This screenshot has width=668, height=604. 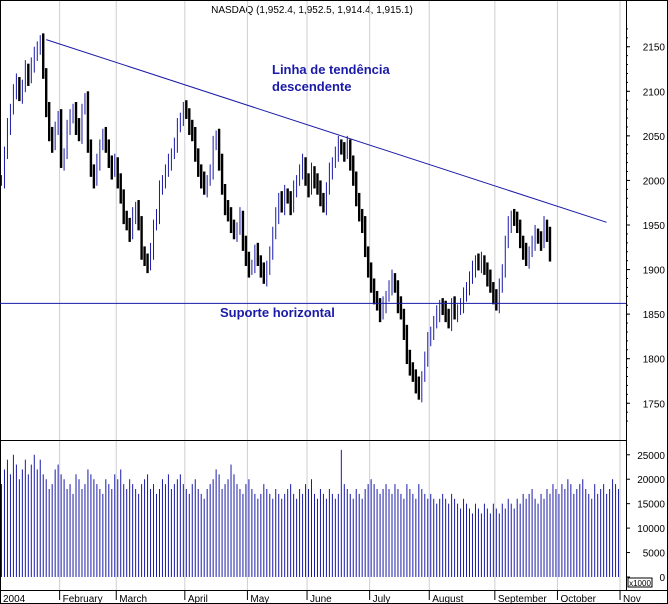 What do you see at coordinates (654, 554) in the screenshot?
I see `volume-tick-label: 5000` at bounding box center [654, 554].